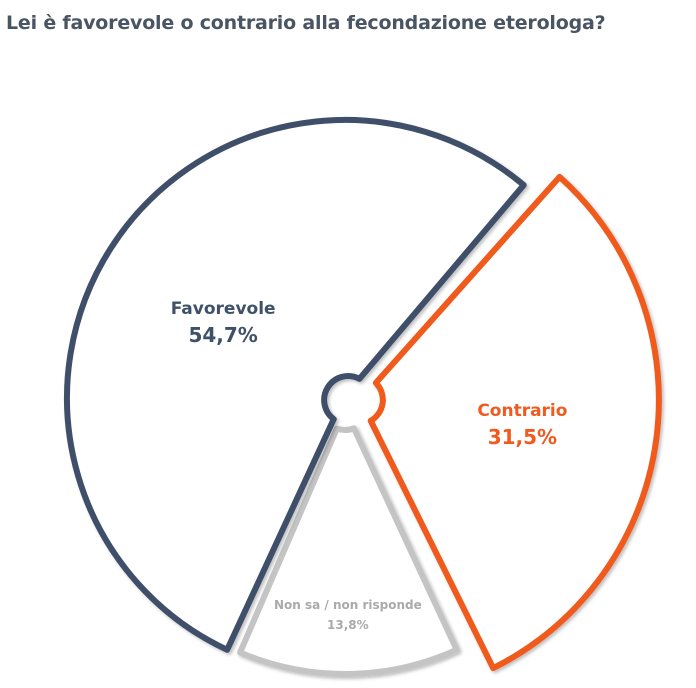  What do you see at coordinates (348, 605) in the screenshot?
I see `slice-category-label: Non sa / non risponde` at bounding box center [348, 605].